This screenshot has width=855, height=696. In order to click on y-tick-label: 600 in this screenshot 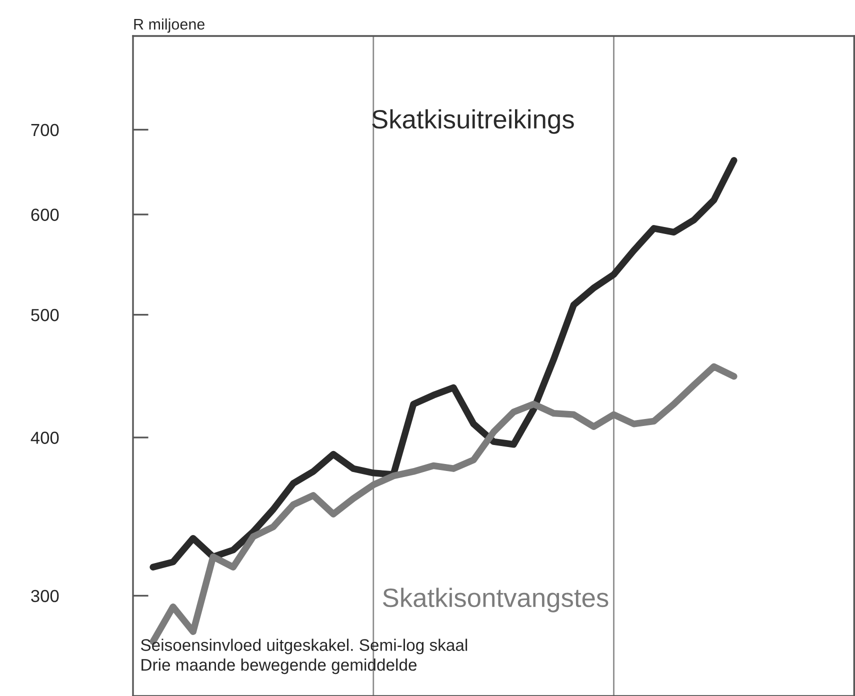, I will do `click(45, 214)`.